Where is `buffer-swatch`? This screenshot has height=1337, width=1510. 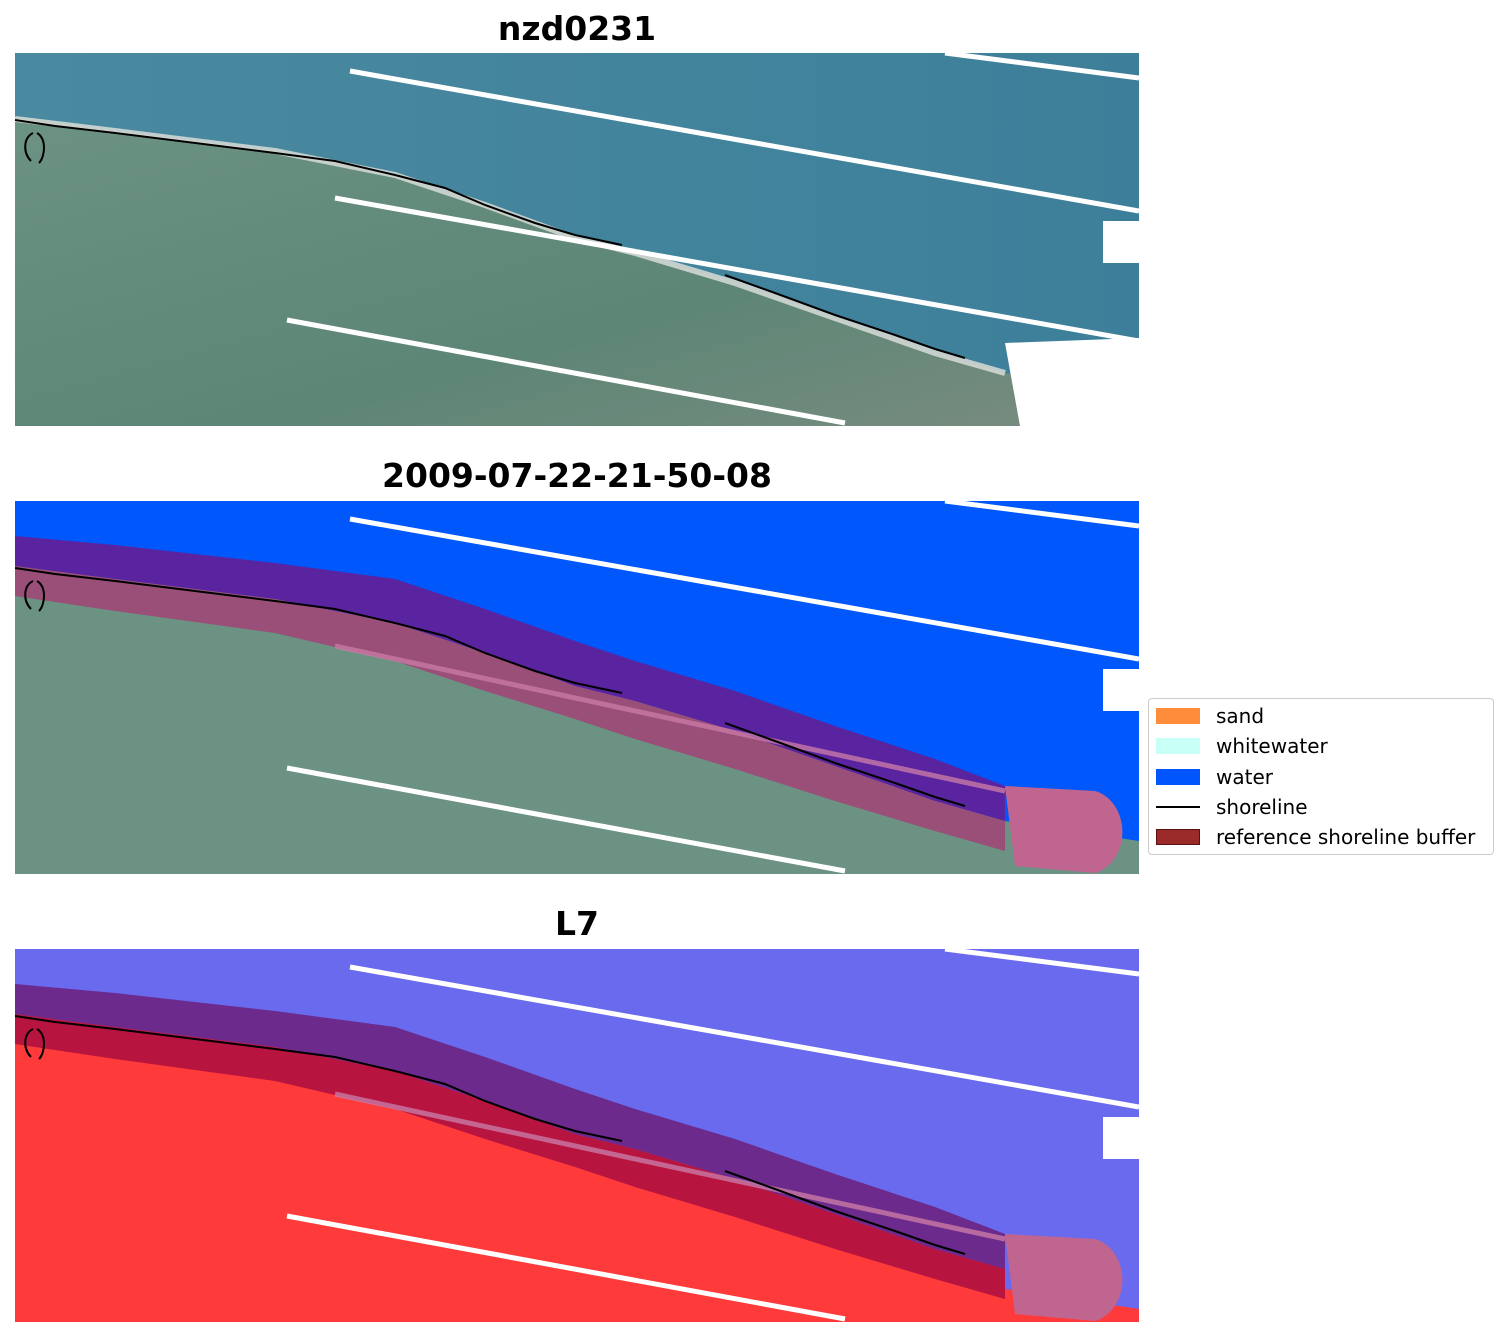 buffer-swatch is located at coordinates (1178, 837).